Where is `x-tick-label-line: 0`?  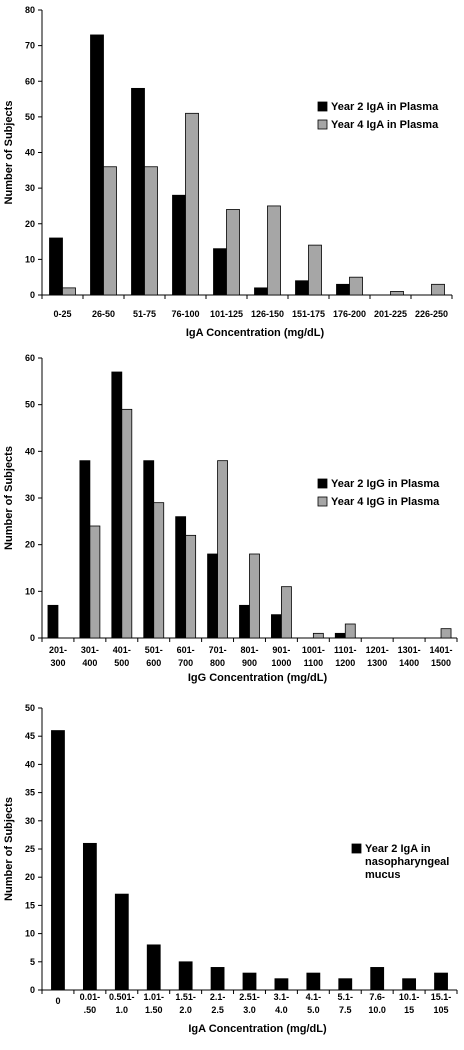 x-tick-label-line: 0 is located at coordinates (57, 1001).